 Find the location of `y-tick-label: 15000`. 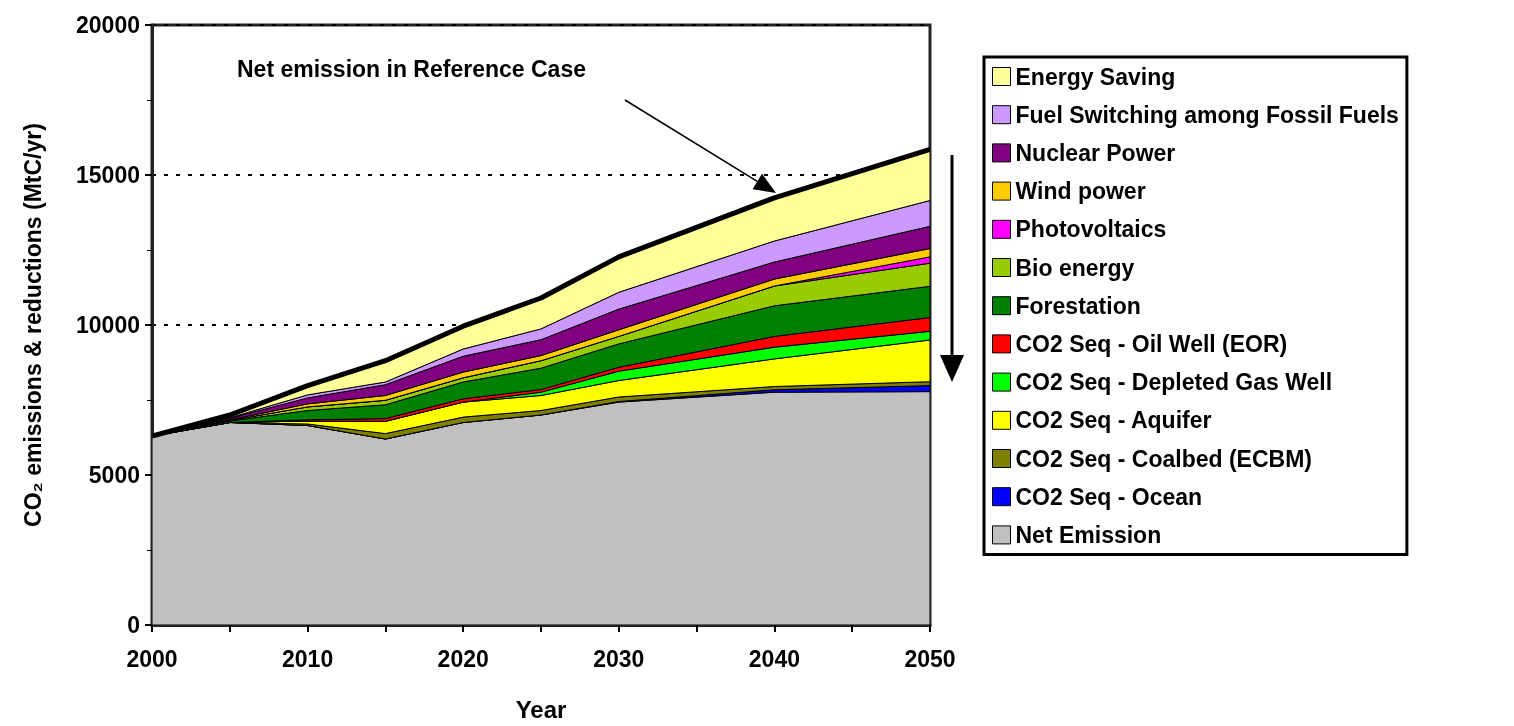

y-tick-label: 15000 is located at coordinates (108, 175).